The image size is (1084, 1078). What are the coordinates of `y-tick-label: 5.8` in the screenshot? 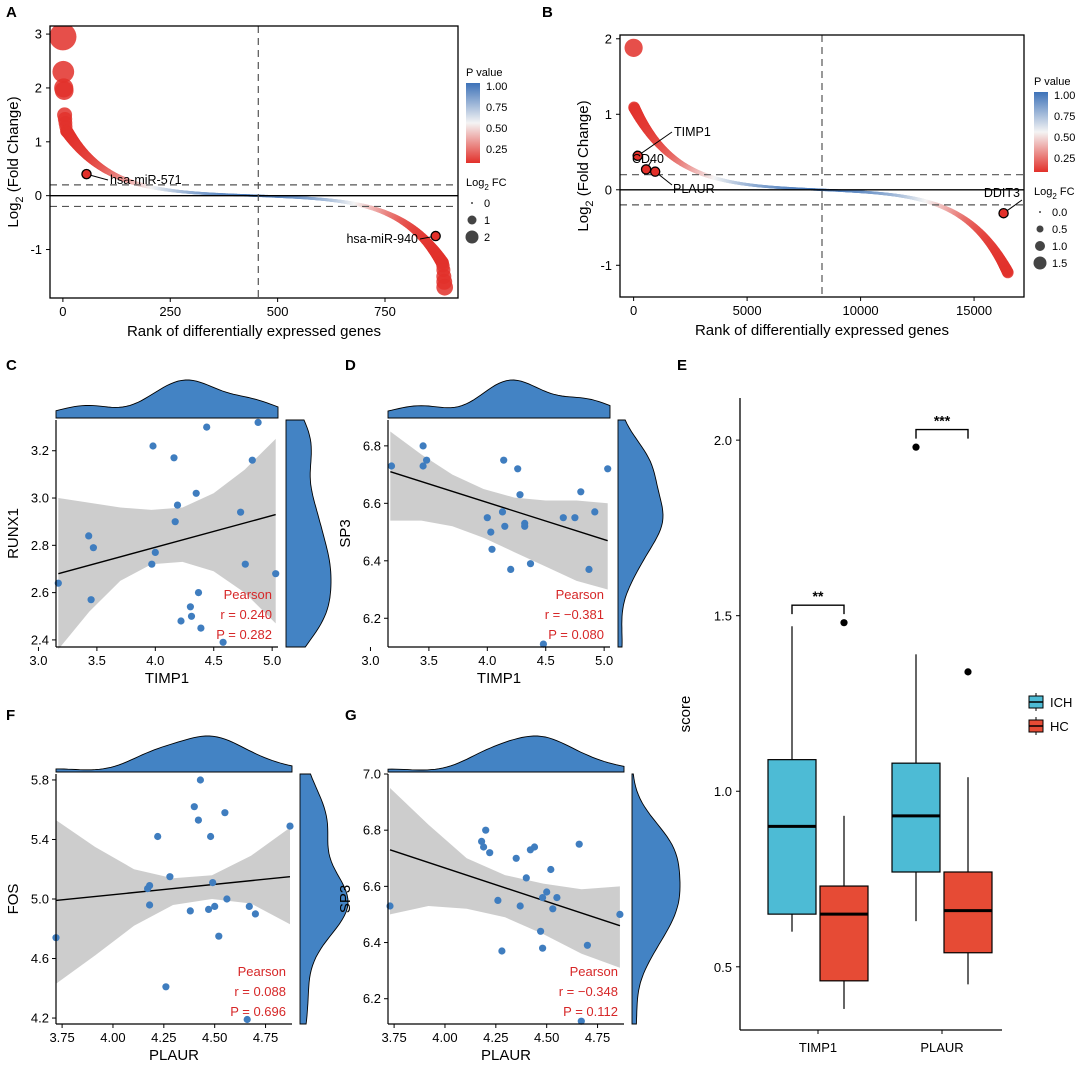 It's located at (40, 779).